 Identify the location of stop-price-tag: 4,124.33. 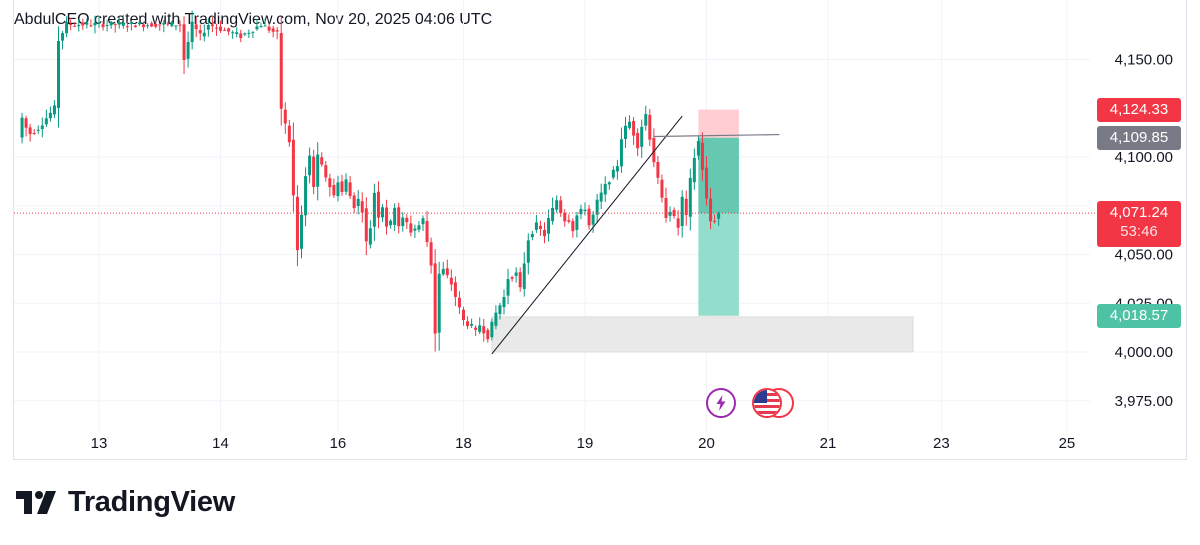
(1139, 109).